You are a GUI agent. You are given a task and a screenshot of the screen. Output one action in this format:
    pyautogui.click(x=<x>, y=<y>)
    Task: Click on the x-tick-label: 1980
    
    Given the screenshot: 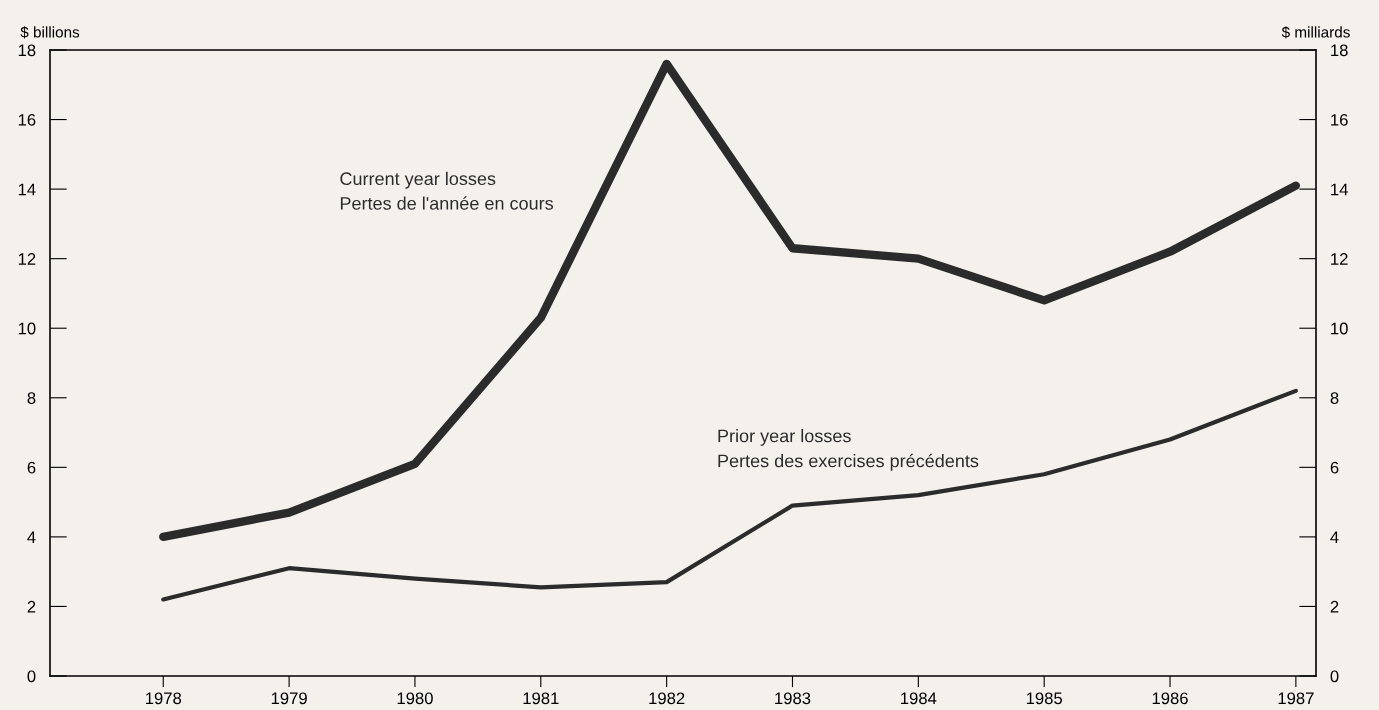 What is the action you would take?
    pyautogui.click(x=415, y=698)
    